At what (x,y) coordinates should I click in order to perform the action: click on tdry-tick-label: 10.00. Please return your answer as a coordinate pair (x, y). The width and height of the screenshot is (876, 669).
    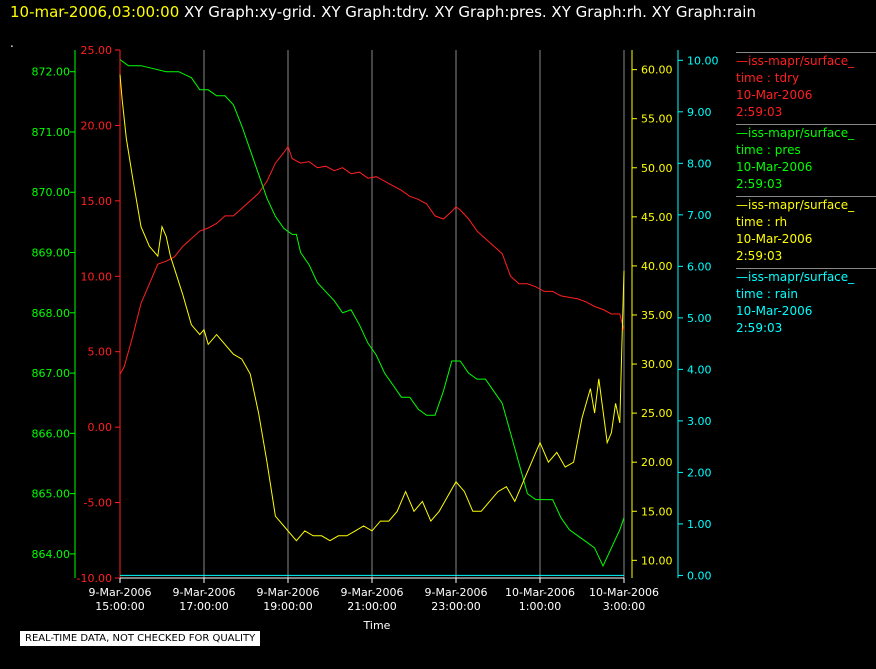
    Looking at the image, I should click on (97, 276).